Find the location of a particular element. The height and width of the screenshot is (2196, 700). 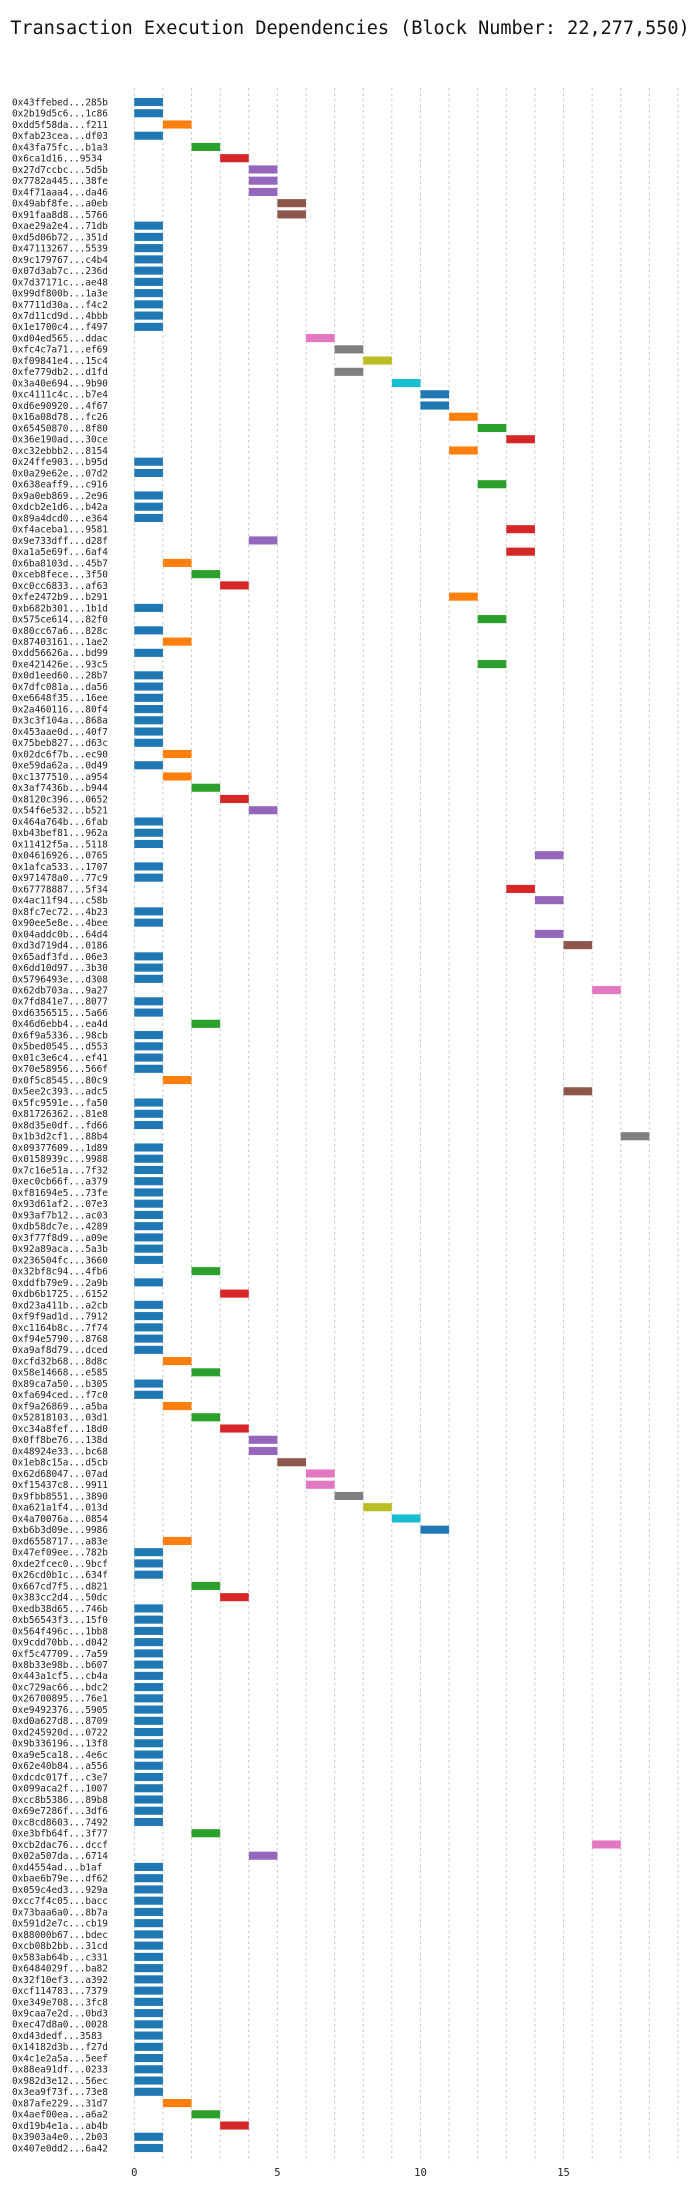

transaction-label: 0x93d61af2...07e3 is located at coordinates (60, 1204).